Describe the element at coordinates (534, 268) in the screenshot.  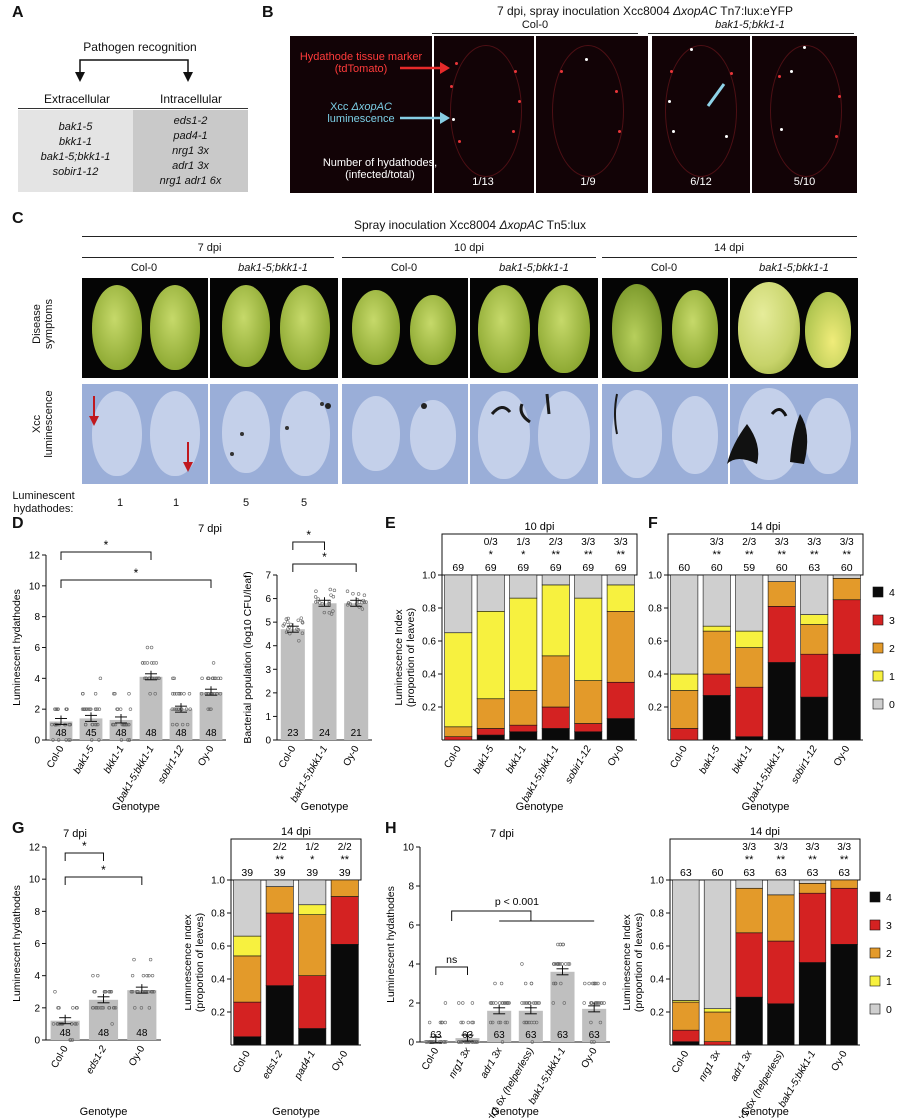
I see `c-mut-10: bak1-5;bkk1-1` at that location.